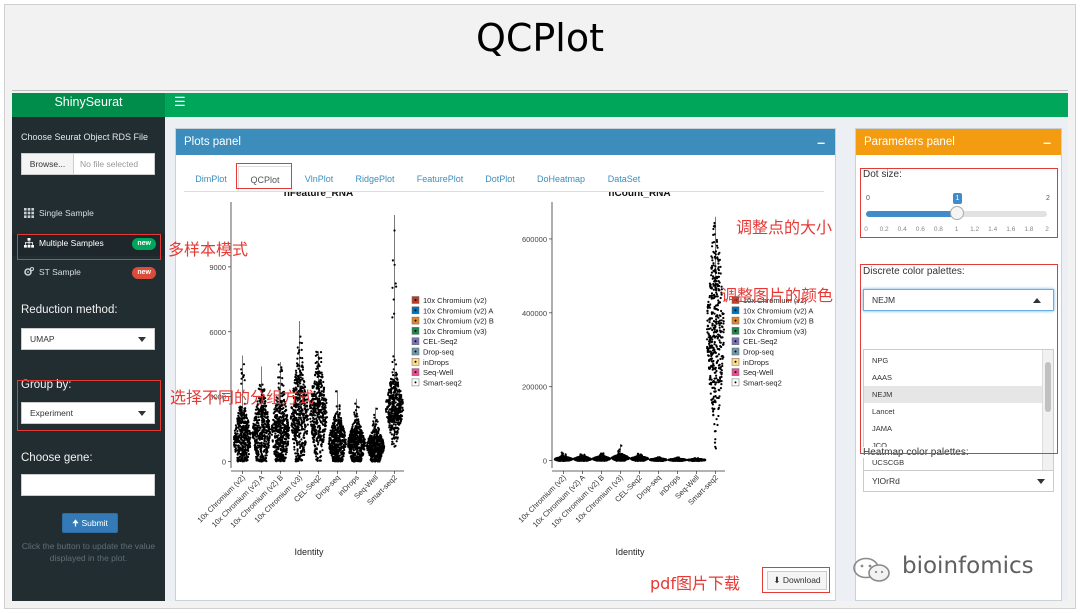 The height and width of the screenshot is (613, 1080). I want to click on group-by-select: Experiment, so click(88, 413).